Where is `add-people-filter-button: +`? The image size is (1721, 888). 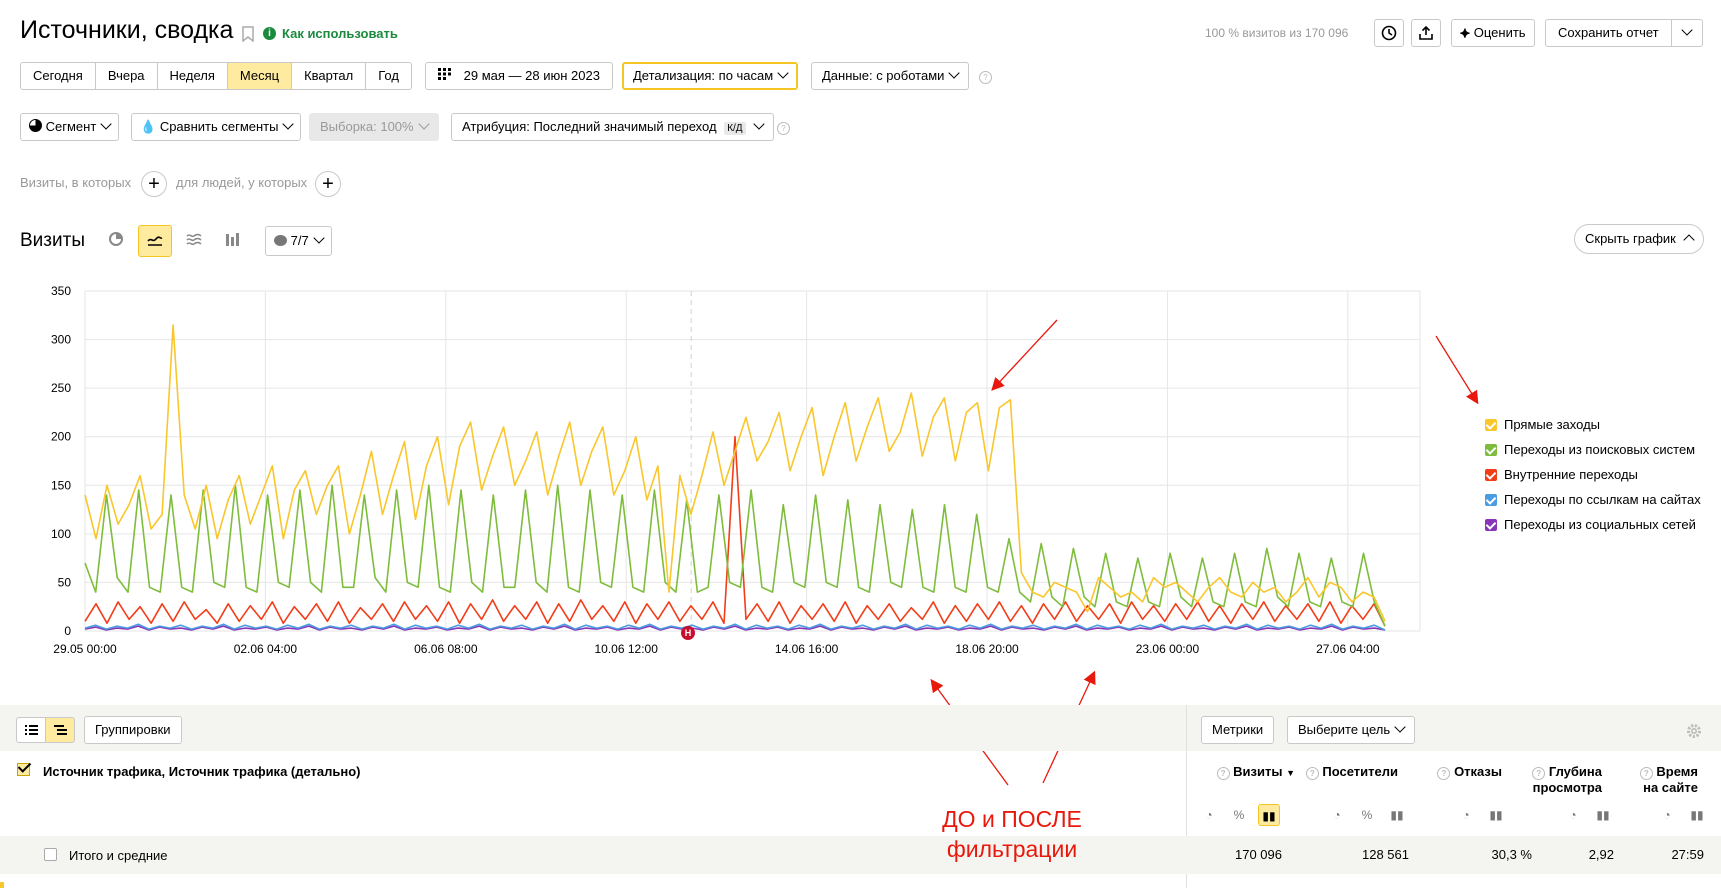 add-people-filter-button: + is located at coordinates (328, 184).